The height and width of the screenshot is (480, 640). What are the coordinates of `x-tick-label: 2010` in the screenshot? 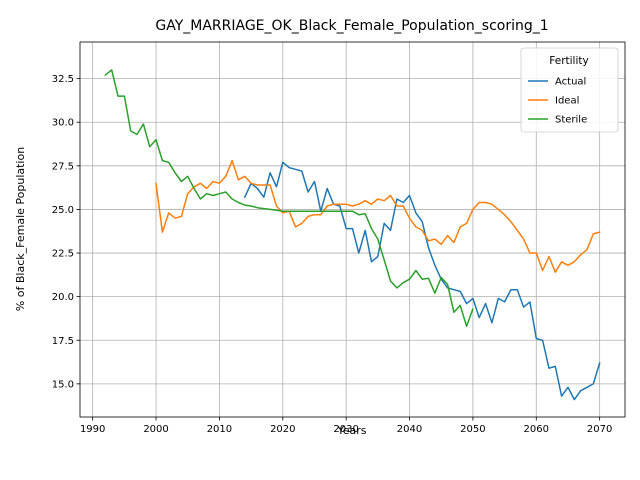 It's located at (219, 429).